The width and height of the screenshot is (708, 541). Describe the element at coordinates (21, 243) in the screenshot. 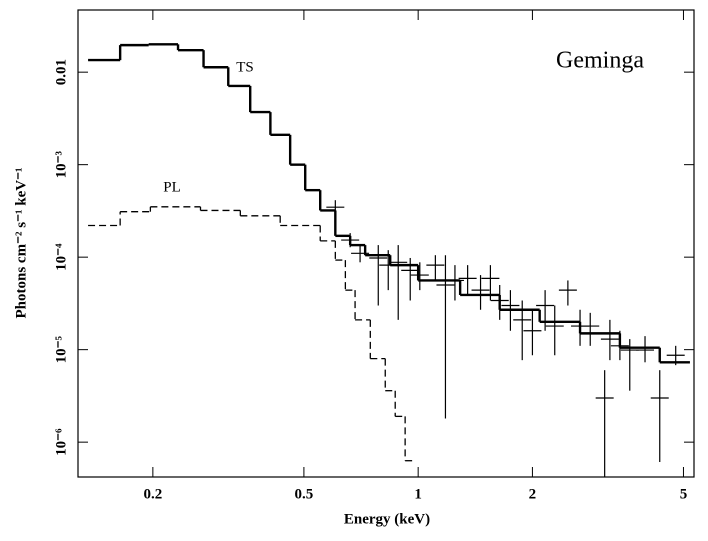

I see `y-axis-label: Photons cm⁻² s⁻¹ keV⁻¹` at that location.